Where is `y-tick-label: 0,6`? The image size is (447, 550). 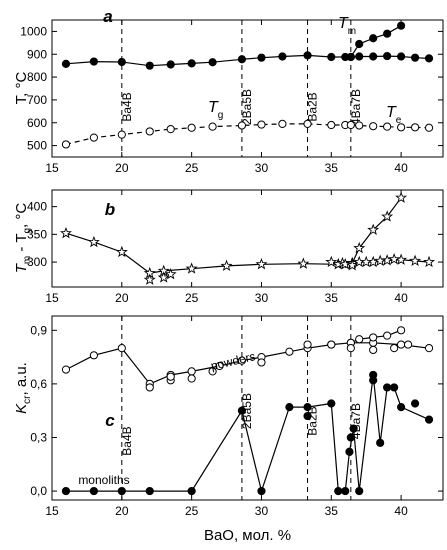 y-tick-label: 0,6 is located at coordinates (38, 384).